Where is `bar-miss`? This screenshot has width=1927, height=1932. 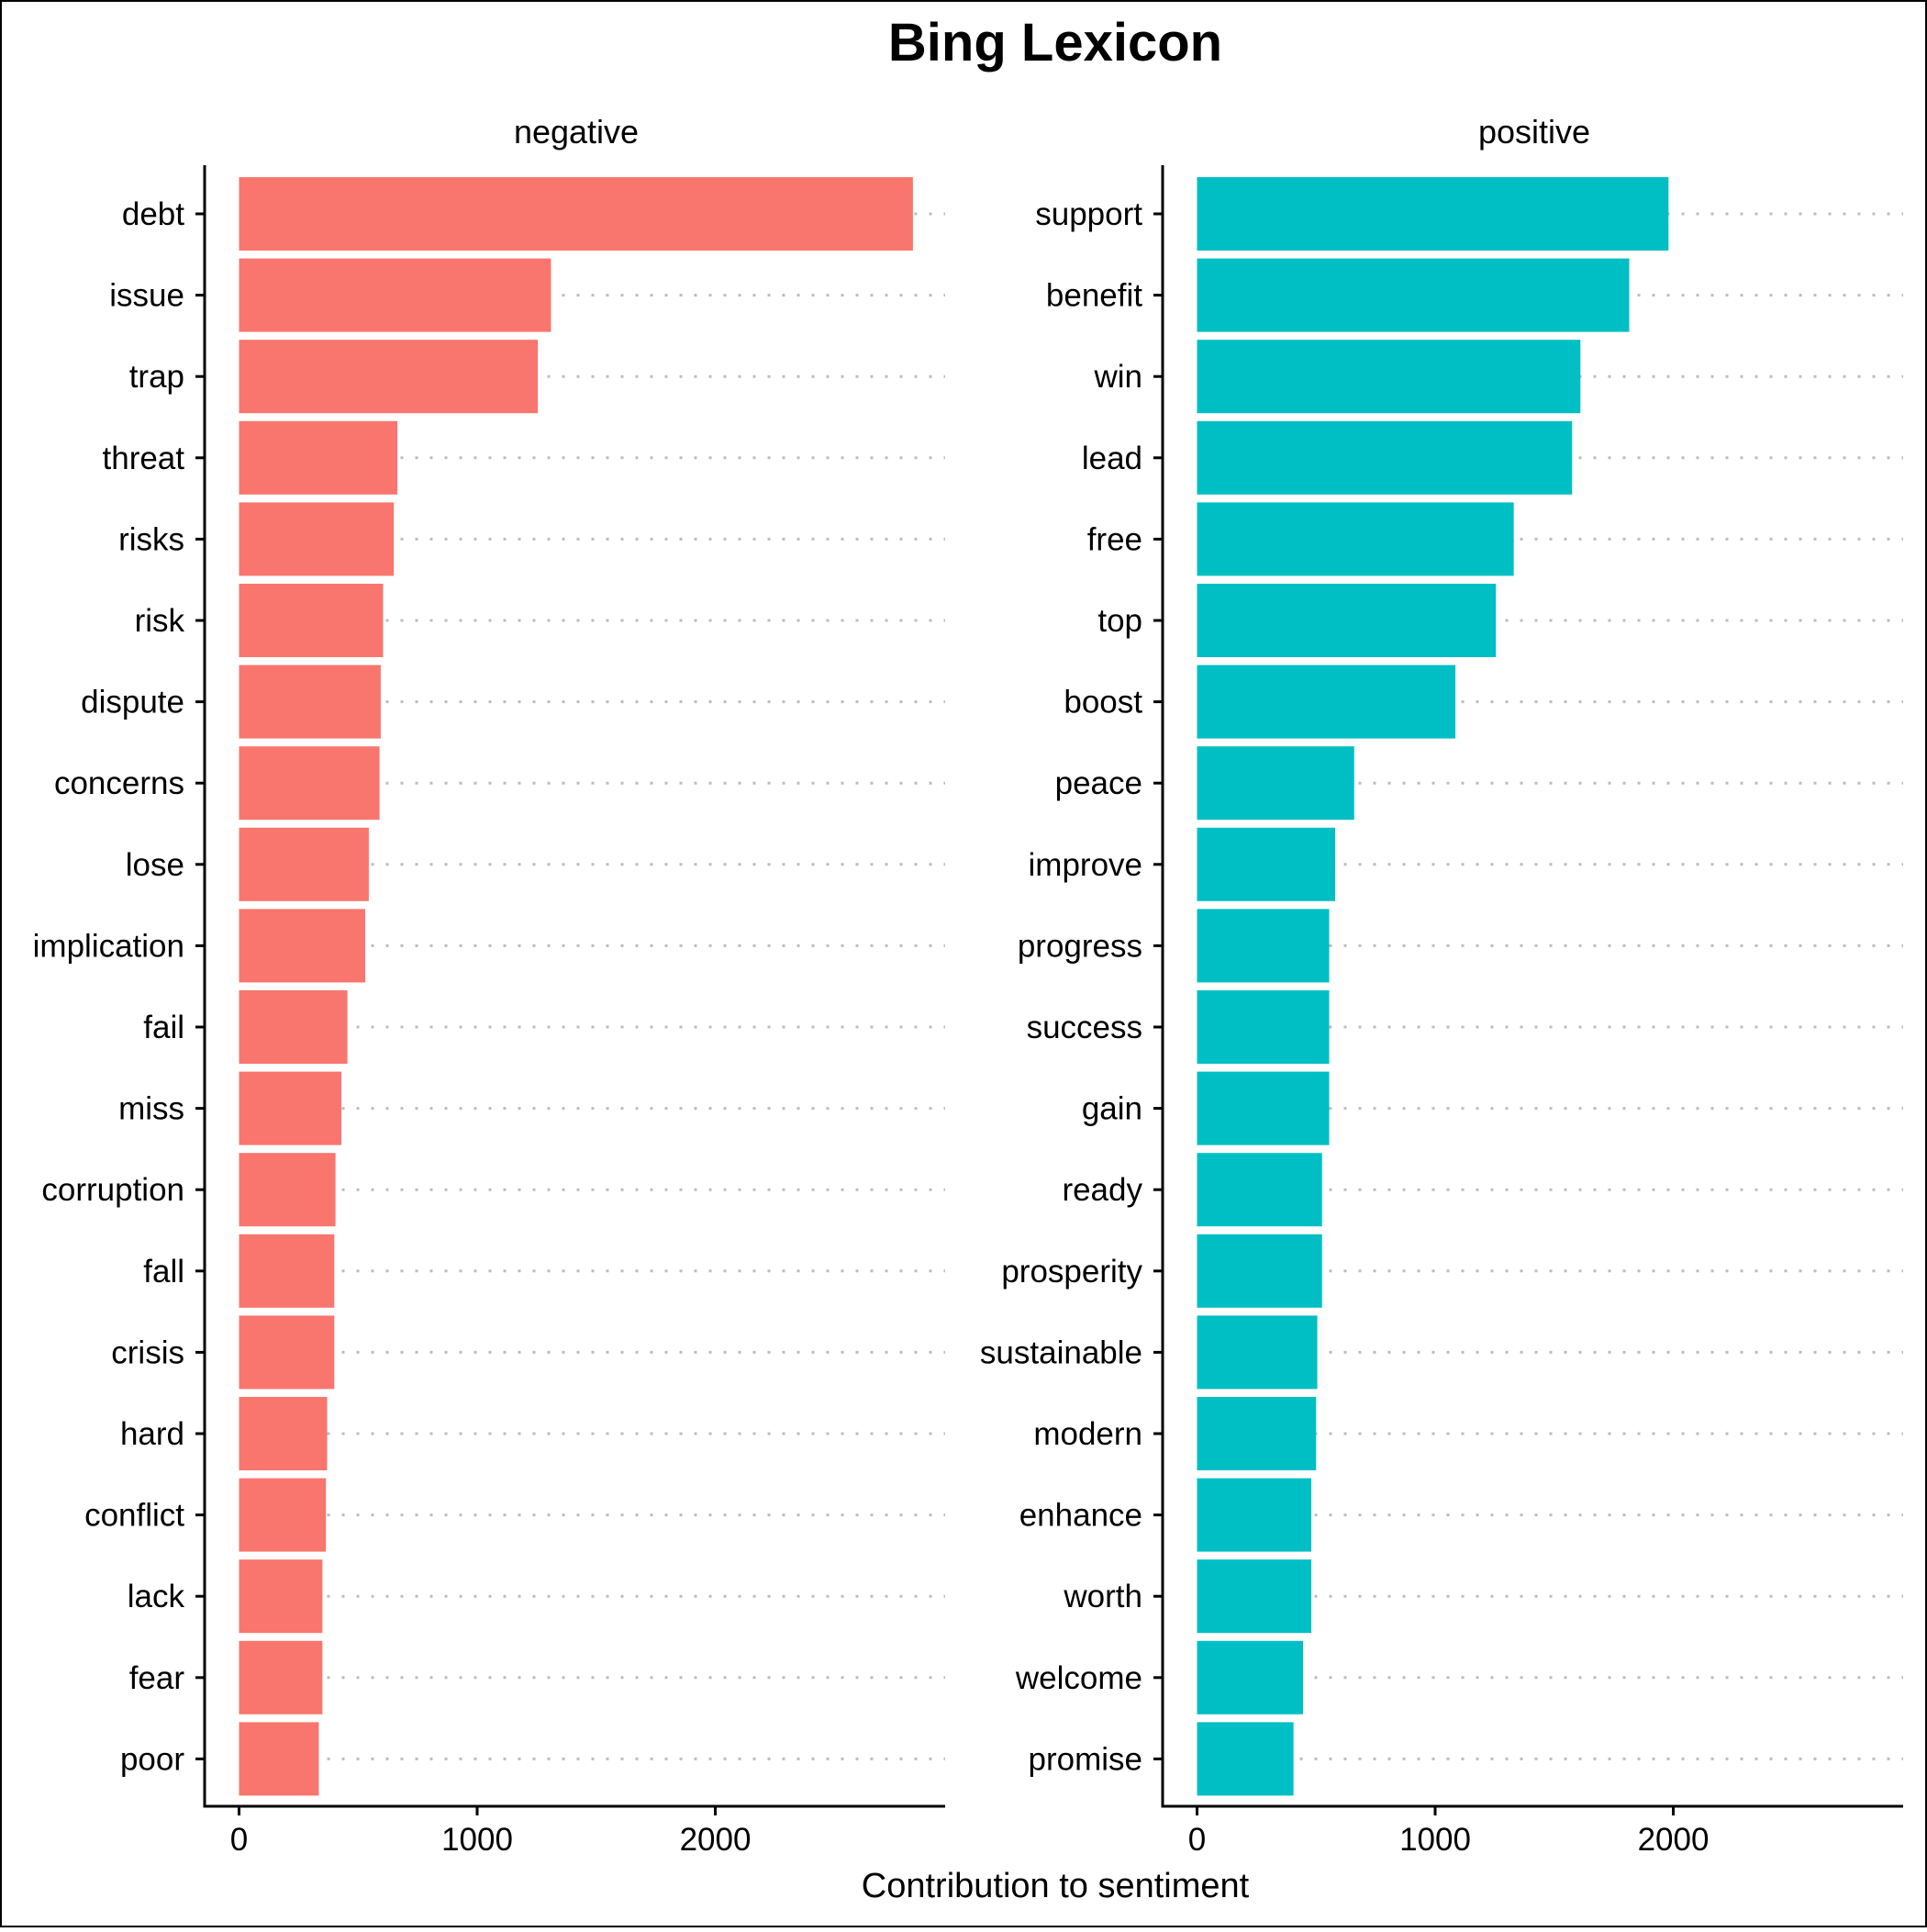
bar-miss is located at coordinates (290, 1108).